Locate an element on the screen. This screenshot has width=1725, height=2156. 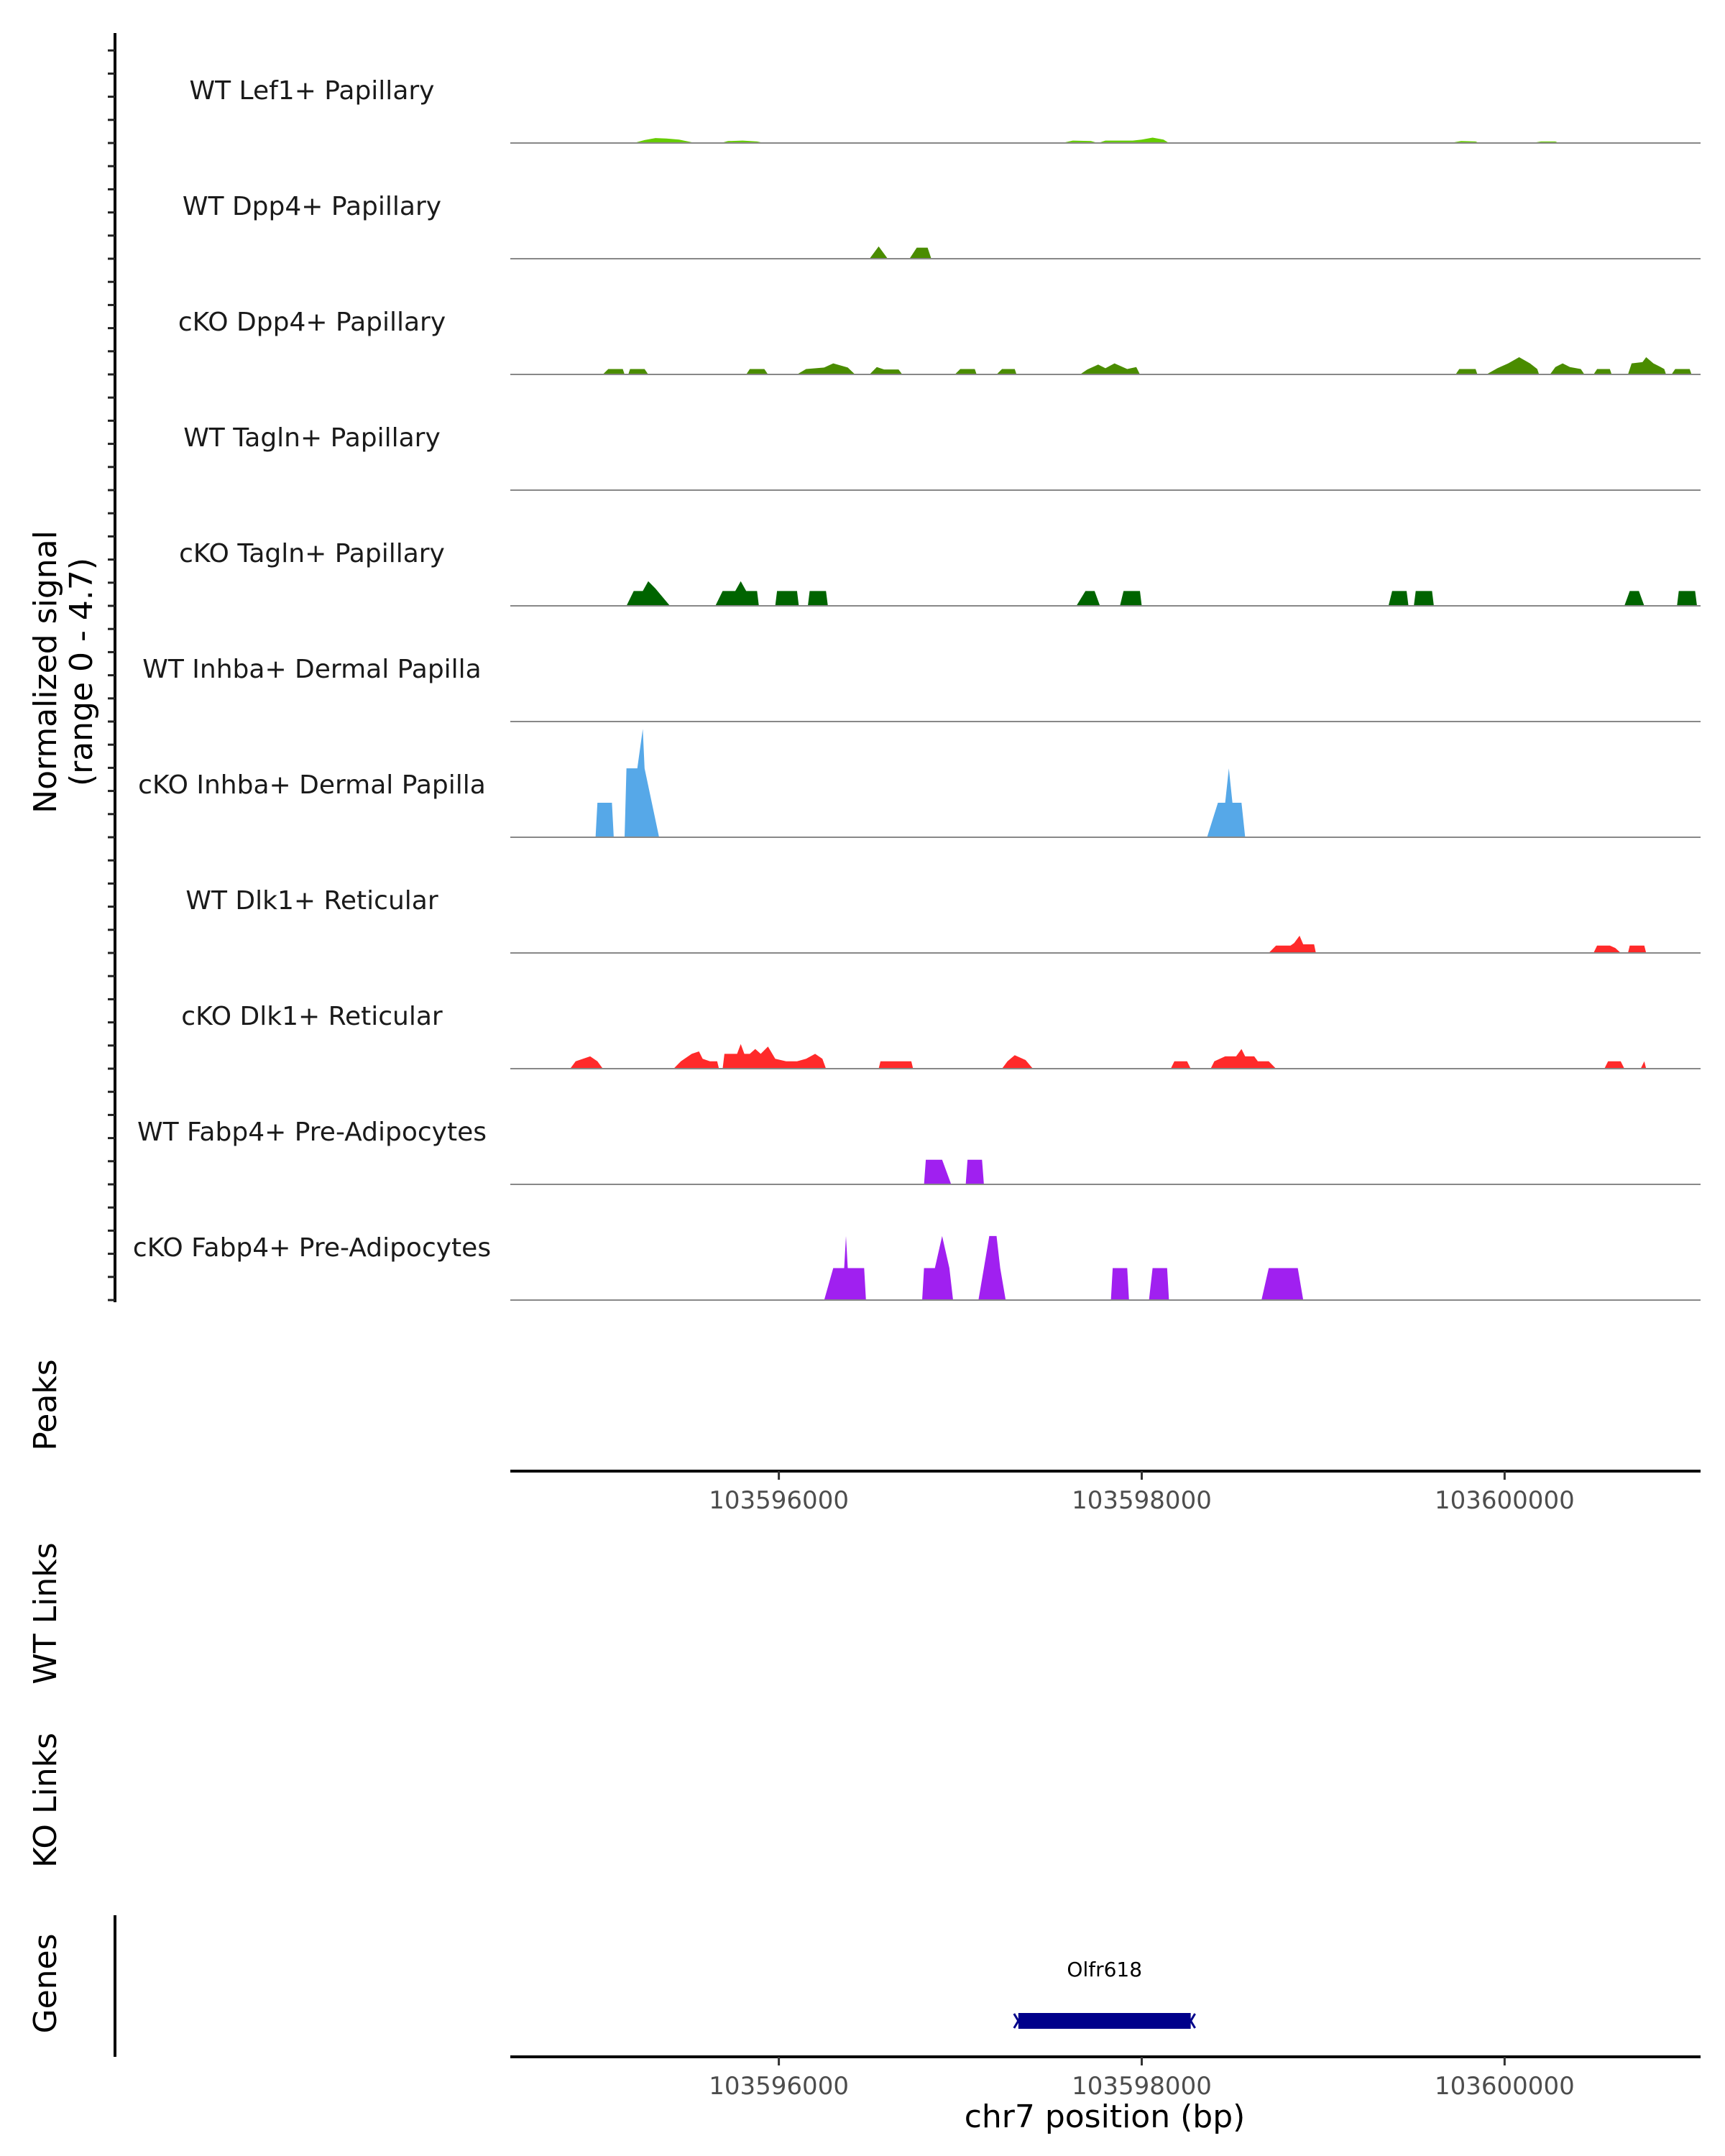
gene-name-label: Olfr618 is located at coordinates (1104, 1970).